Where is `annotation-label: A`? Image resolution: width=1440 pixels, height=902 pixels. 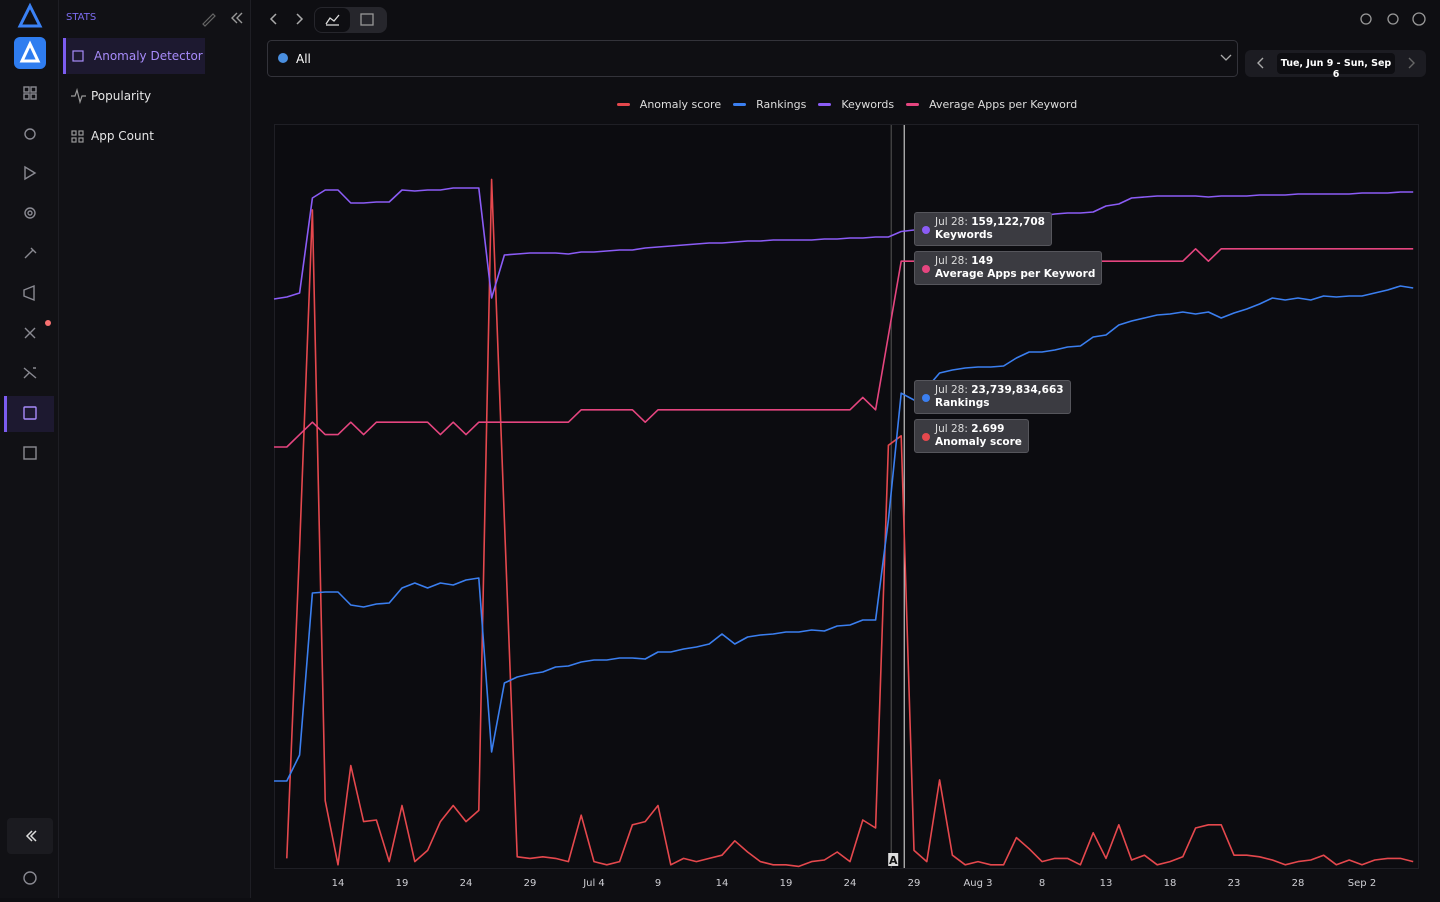
annotation-label: A is located at coordinates (893, 860).